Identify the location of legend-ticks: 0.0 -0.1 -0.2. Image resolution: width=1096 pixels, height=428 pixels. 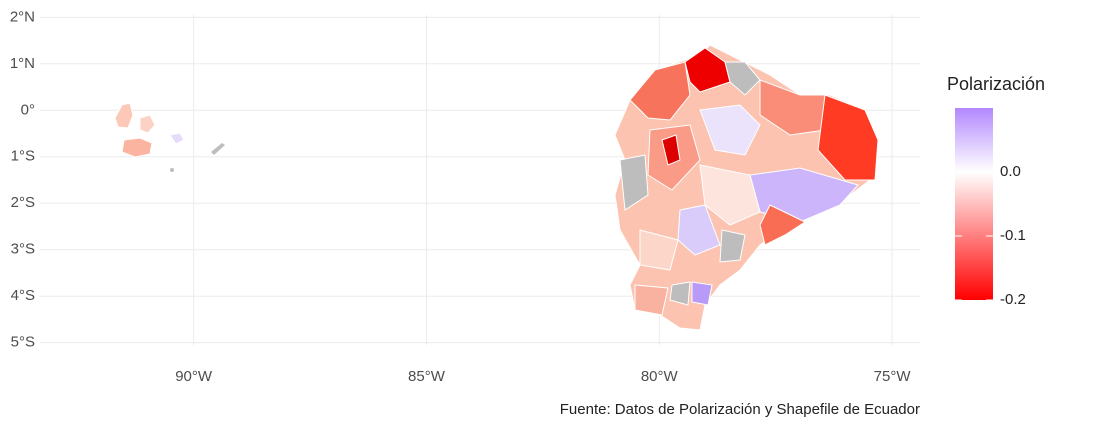
(990, 235).